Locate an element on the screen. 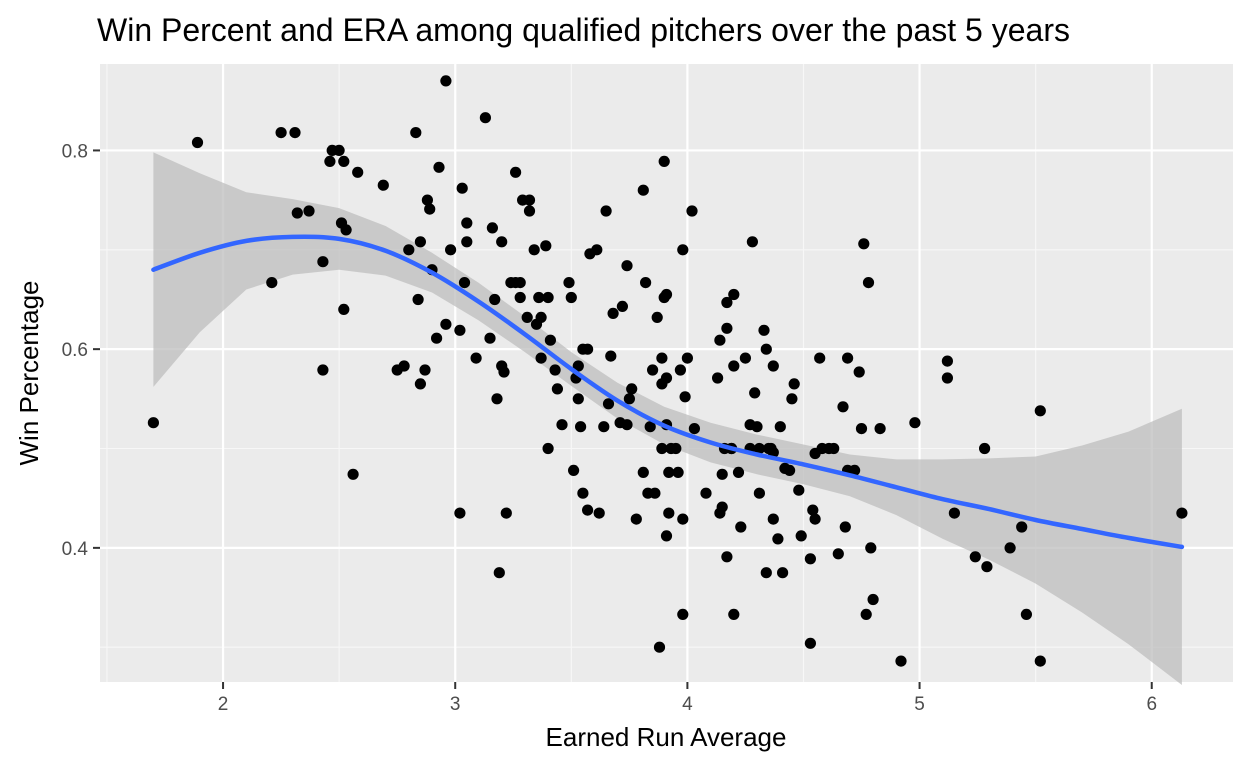  x-axis: 2 3 4 5 6 is located at coordinates (687, 698).